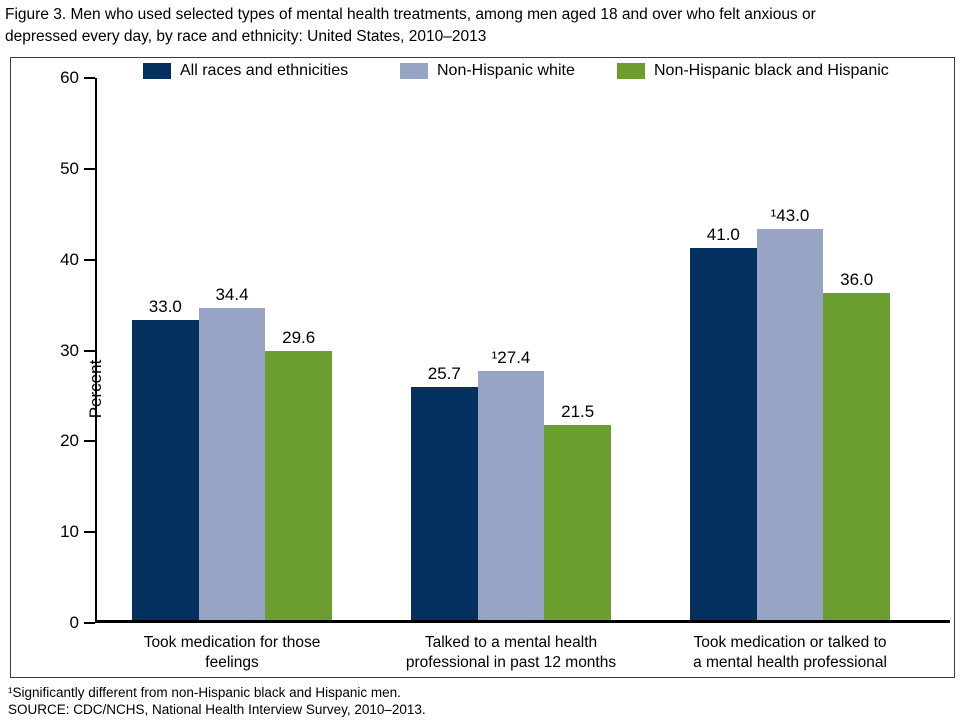  Describe the element at coordinates (232, 662) in the screenshot. I see `x-category-label-line: feelings` at that location.